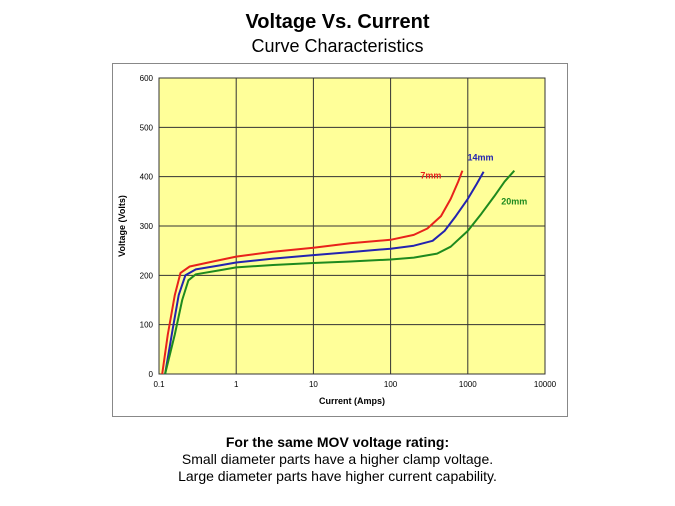 The image size is (675, 506). What do you see at coordinates (481, 158) in the screenshot?
I see `series-label-14mm: 14mm` at bounding box center [481, 158].